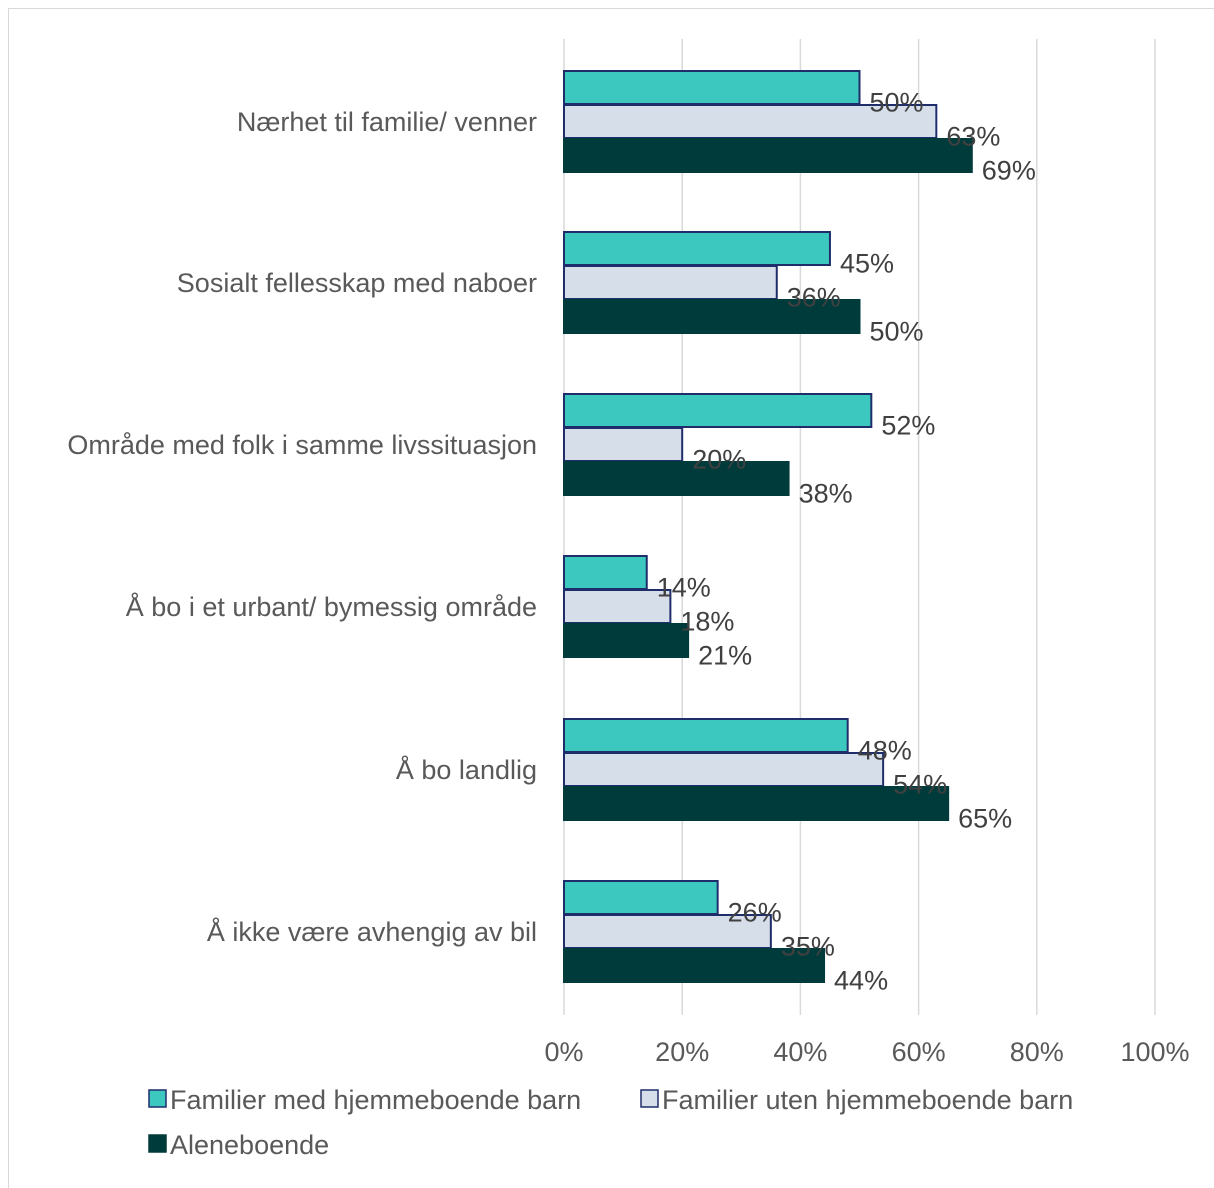  What do you see at coordinates (1154, 1052) in the screenshot?
I see `x-tick-label: 100%` at bounding box center [1154, 1052].